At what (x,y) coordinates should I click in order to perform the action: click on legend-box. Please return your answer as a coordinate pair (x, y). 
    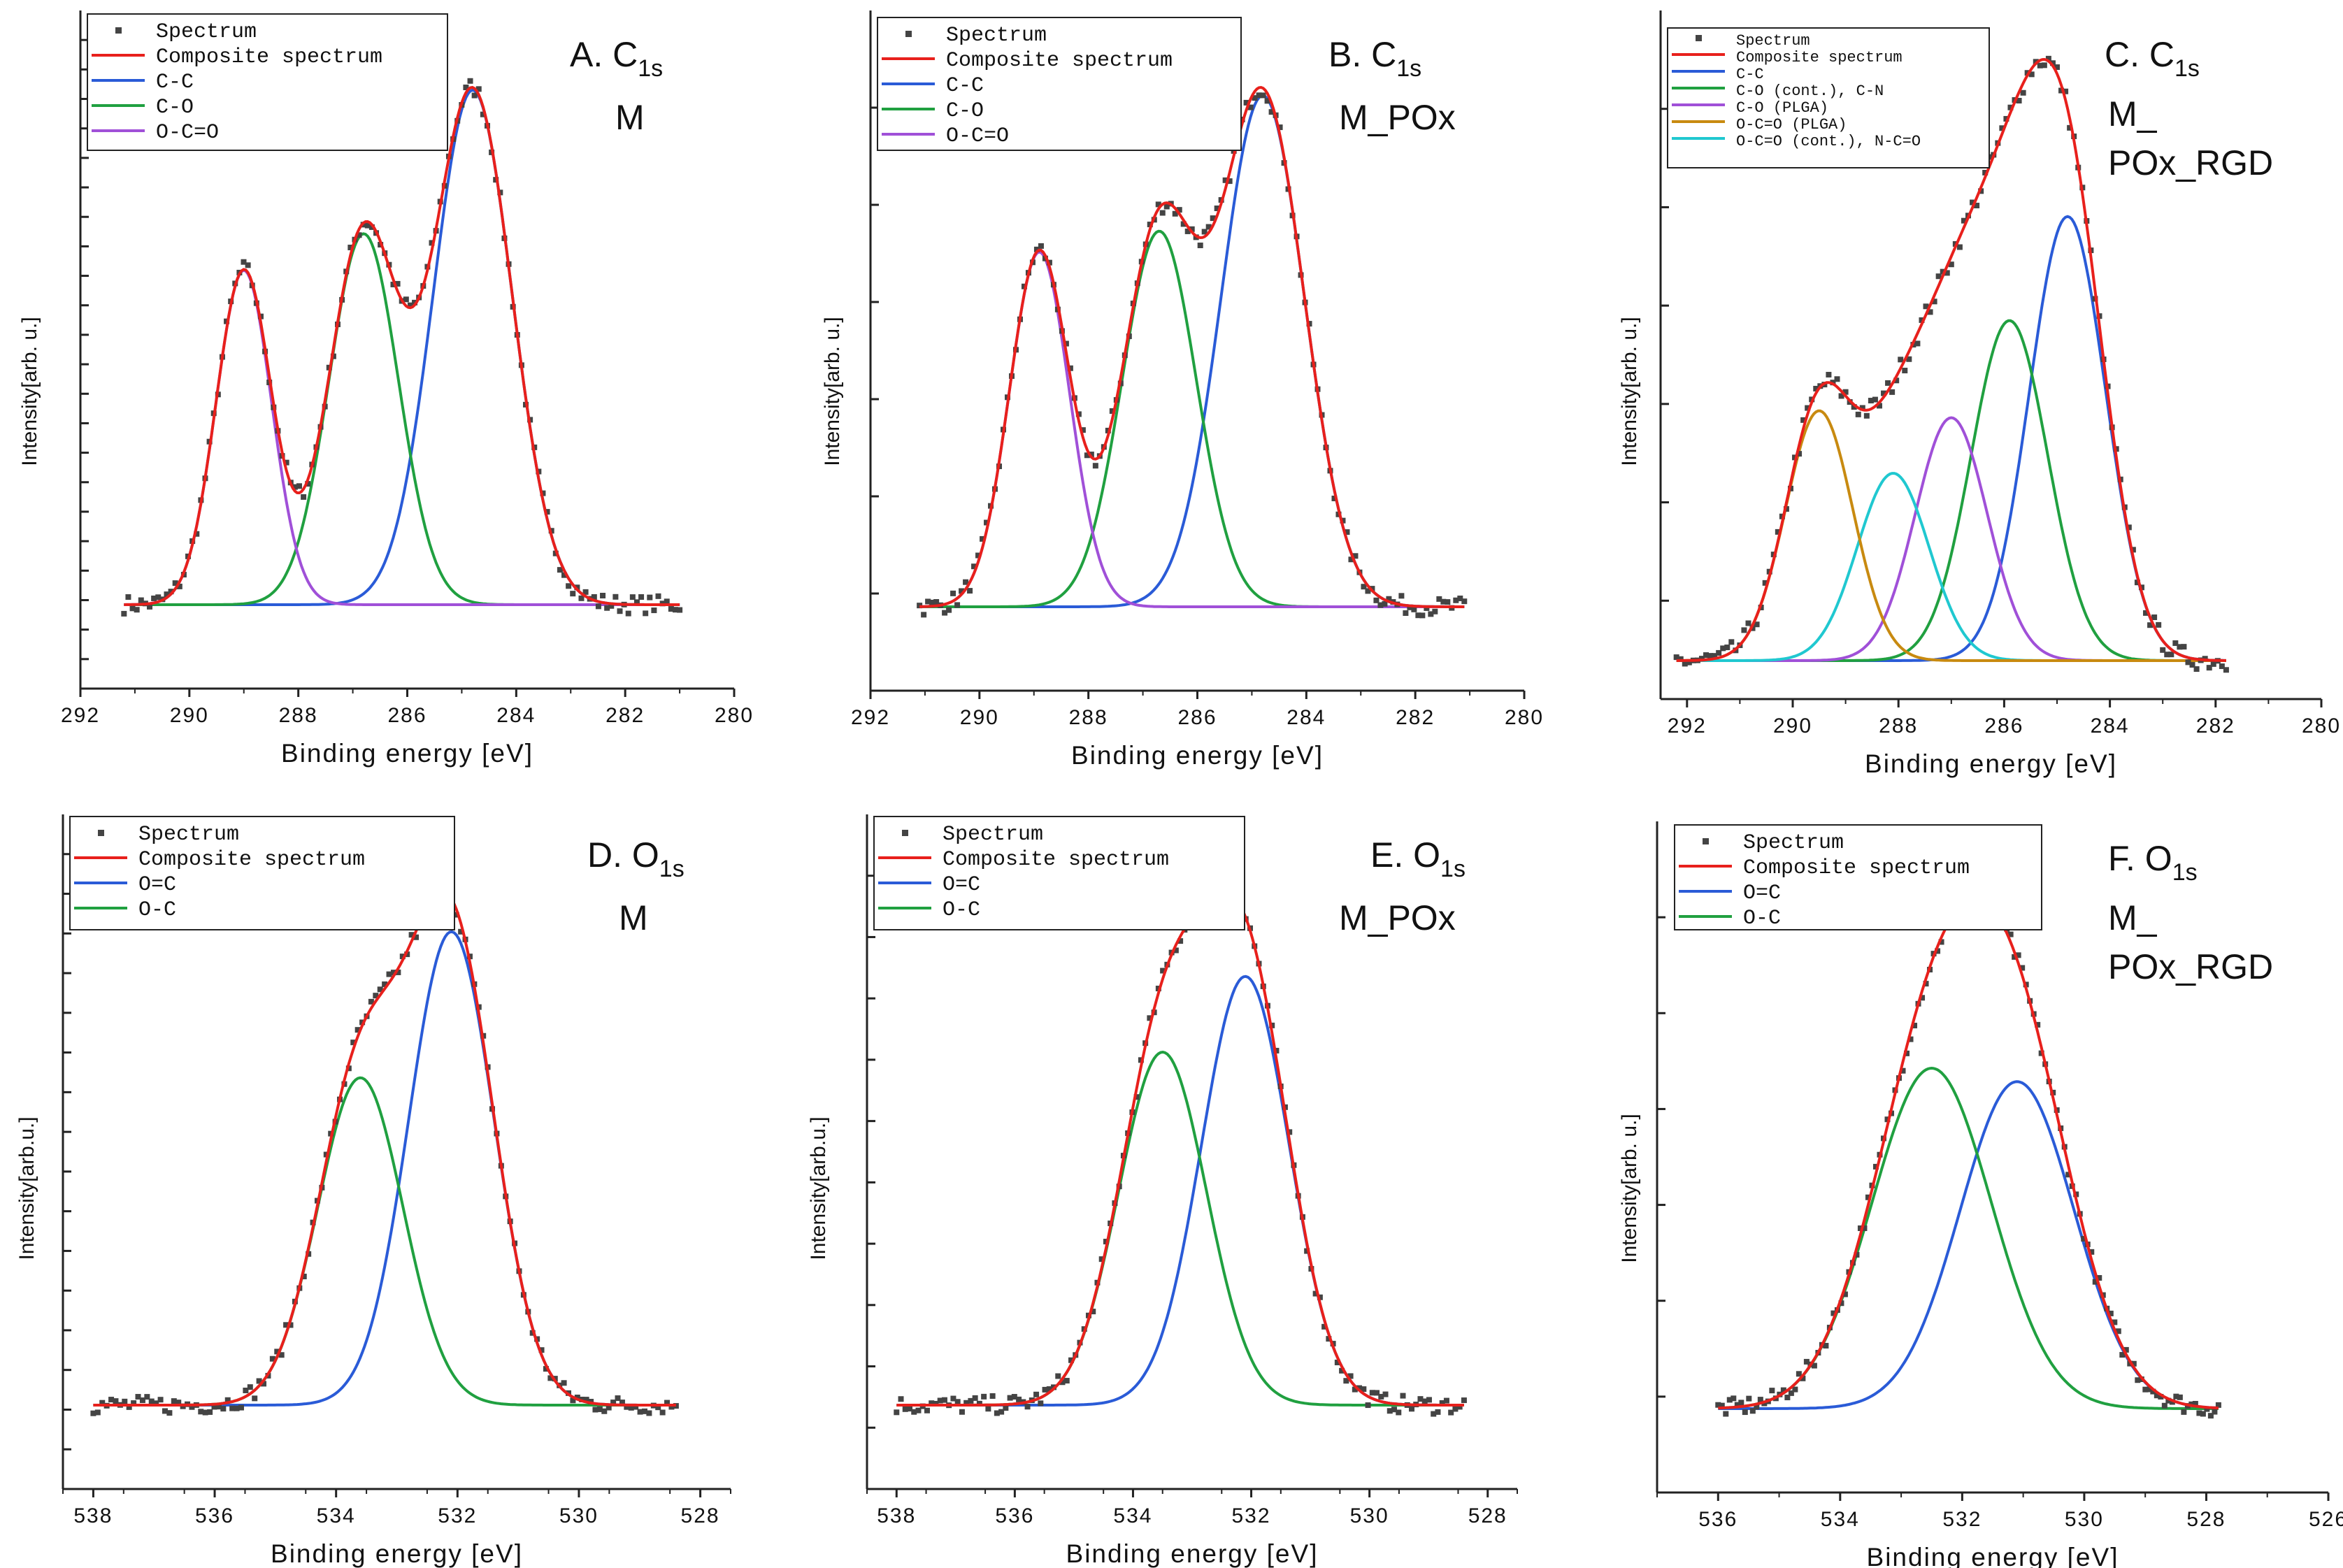
    Looking at the image, I should click on (1828, 97).